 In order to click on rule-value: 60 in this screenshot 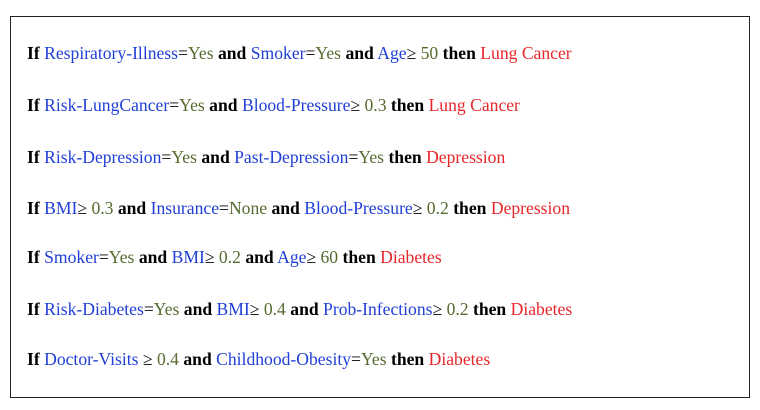, I will do `click(329, 257)`.